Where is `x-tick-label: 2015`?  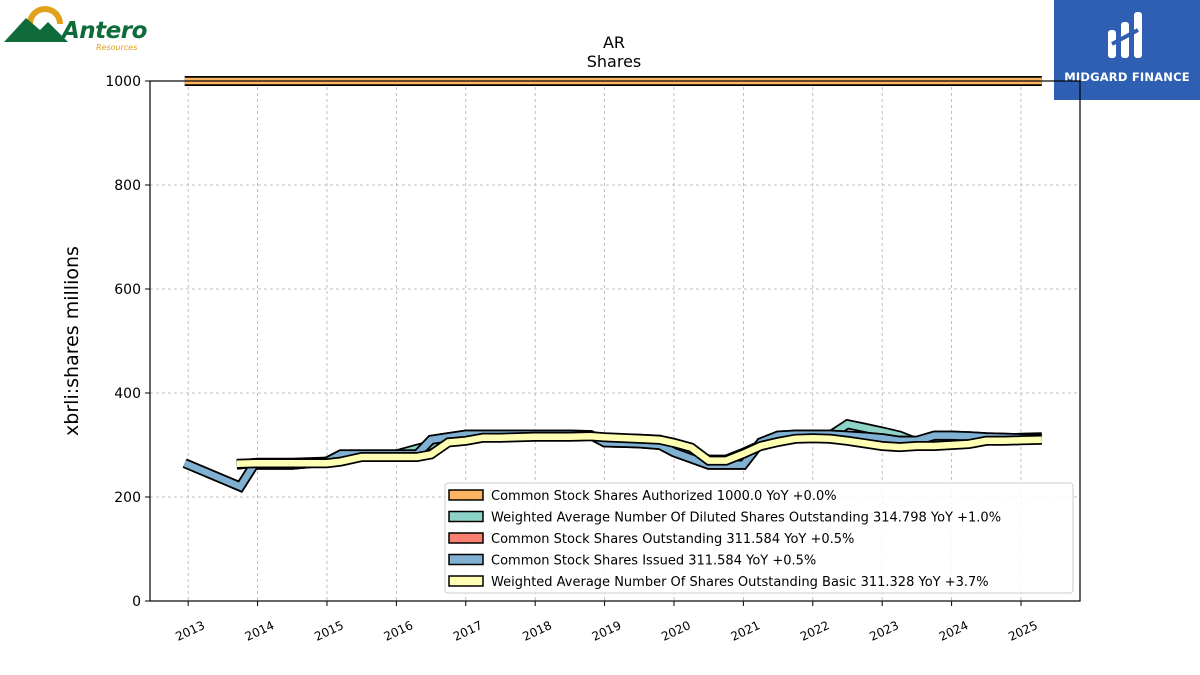
x-tick-label: 2015 is located at coordinates (329, 631).